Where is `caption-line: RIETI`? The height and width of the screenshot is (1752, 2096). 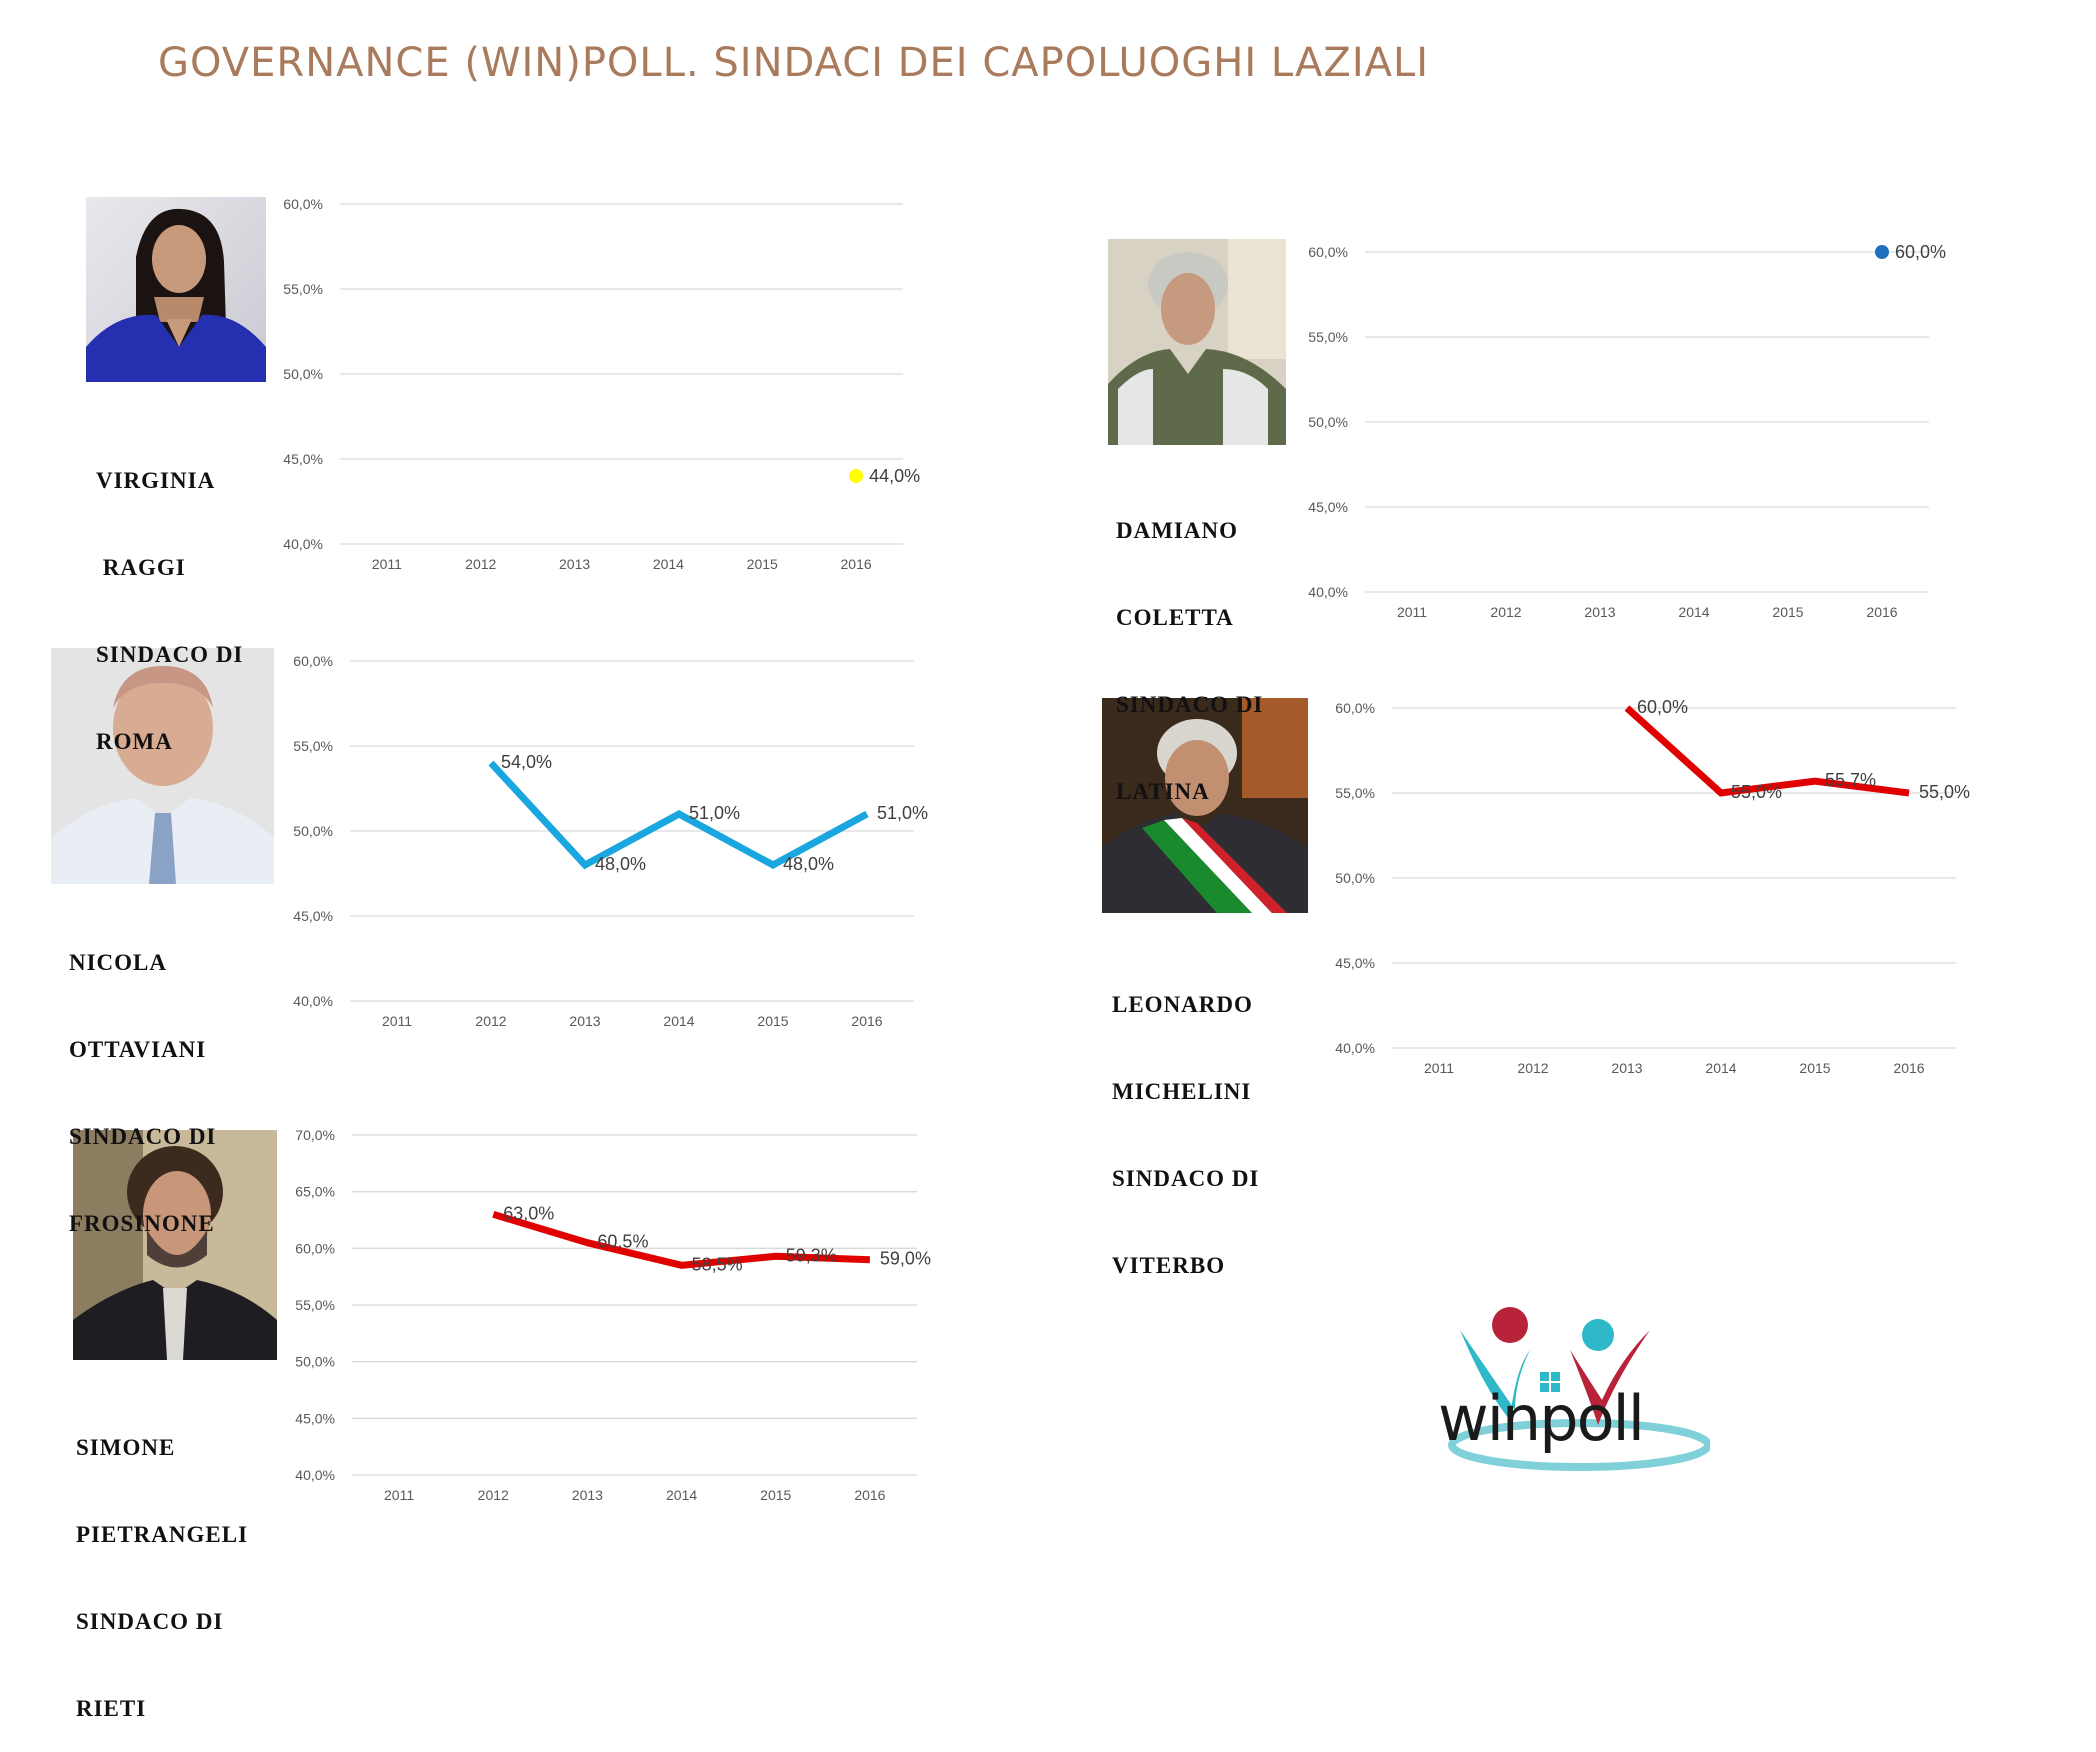
caption-line: RIETI is located at coordinates (111, 1708).